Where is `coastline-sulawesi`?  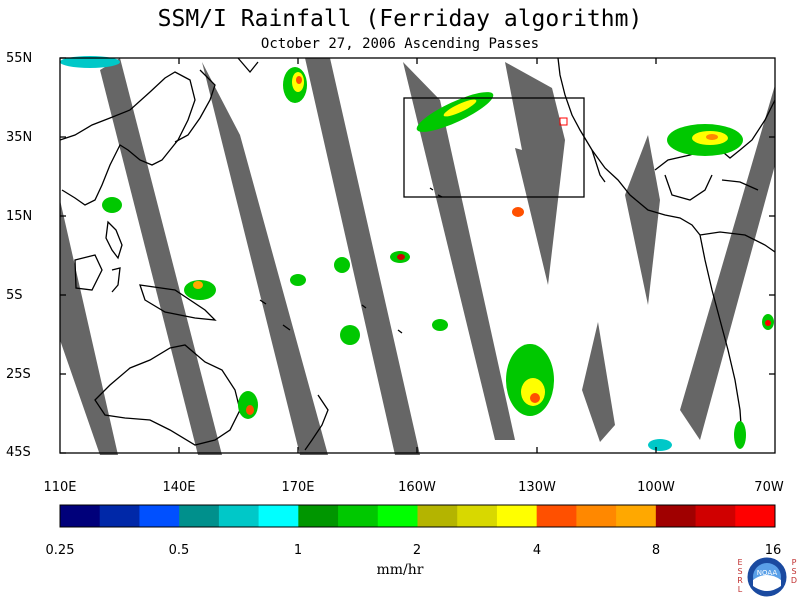
coastline-sulawesi is located at coordinates (116, 280).